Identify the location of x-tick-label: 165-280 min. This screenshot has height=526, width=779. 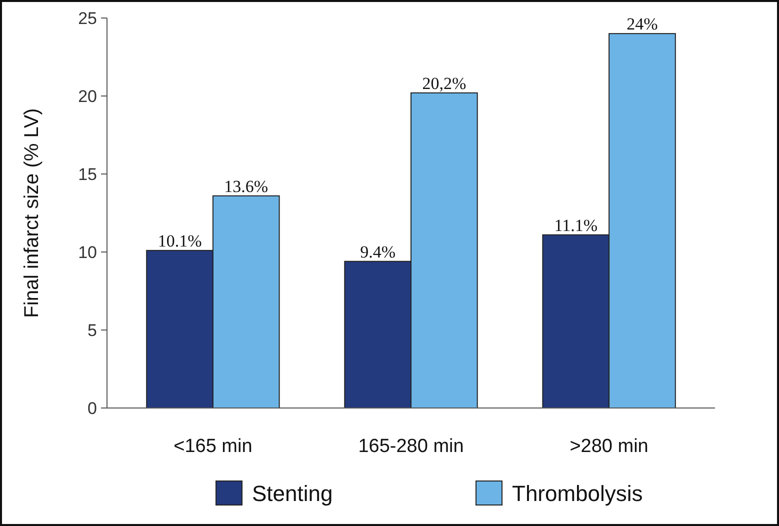
(411, 446).